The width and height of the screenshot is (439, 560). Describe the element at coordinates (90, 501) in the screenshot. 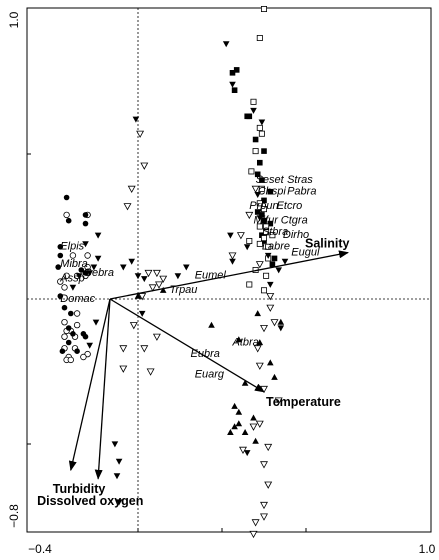

I see `env-vector-label: Dissolved oxygen` at that location.